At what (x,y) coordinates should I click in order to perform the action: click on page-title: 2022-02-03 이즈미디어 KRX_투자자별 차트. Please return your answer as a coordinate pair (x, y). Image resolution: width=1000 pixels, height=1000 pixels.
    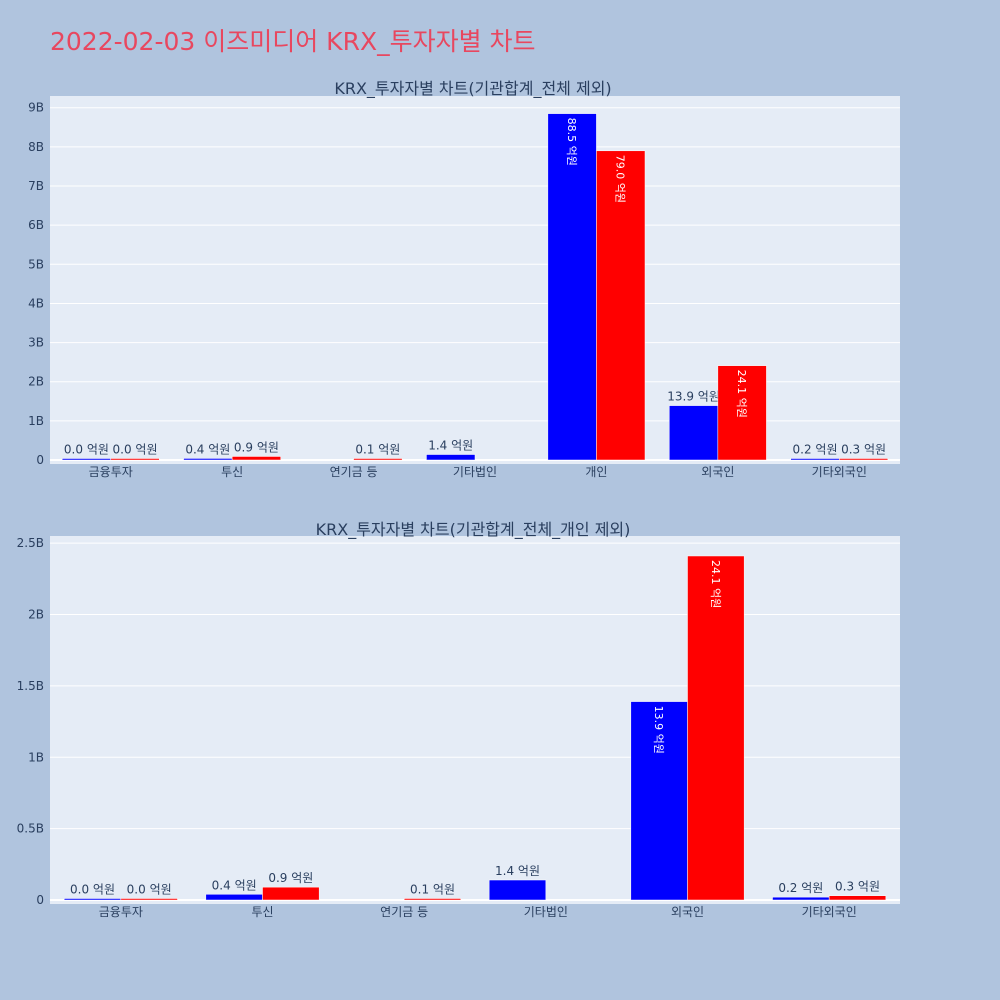
    Looking at the image, I should click on (293, 41).